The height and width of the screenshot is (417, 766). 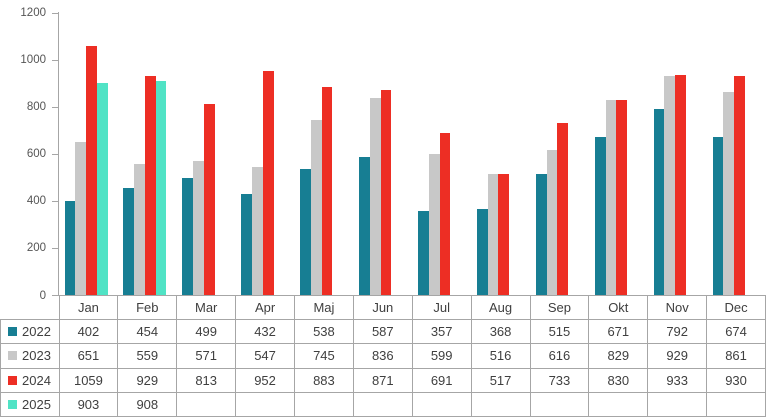 I want to click on table-cell: 830, so click(x=618, y=379).